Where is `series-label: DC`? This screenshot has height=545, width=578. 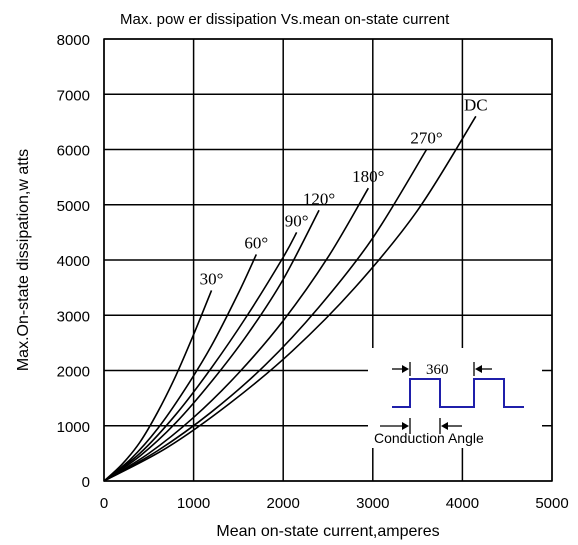
series-label: DC is located at coordinates (476, 104).